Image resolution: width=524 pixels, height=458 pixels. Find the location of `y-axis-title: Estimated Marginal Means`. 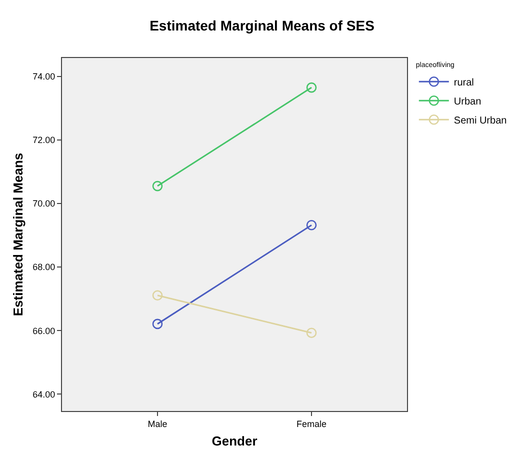

y-axis-title: Estimated Marginal Means is located at coordinates (18, 234).